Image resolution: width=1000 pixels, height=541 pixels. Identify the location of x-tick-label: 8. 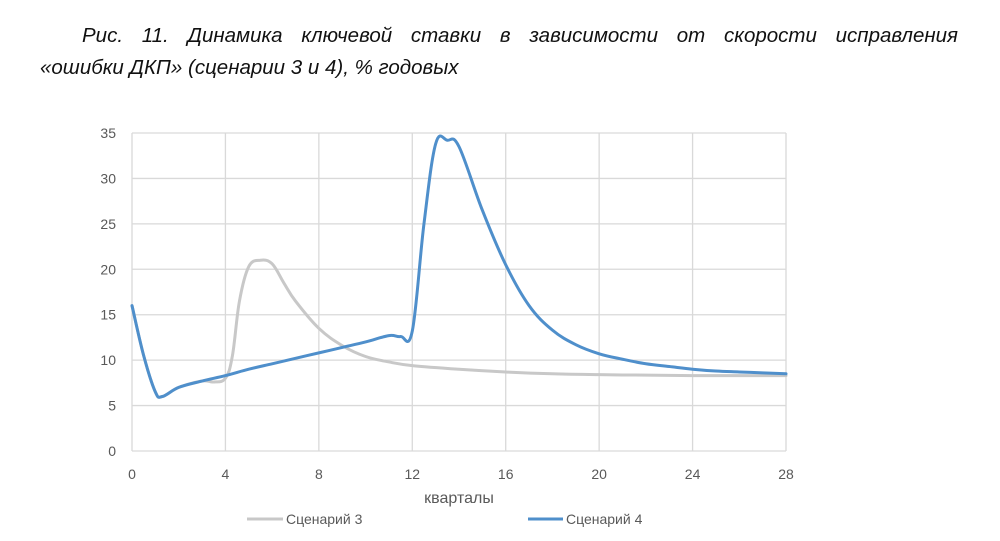
(319, 474).